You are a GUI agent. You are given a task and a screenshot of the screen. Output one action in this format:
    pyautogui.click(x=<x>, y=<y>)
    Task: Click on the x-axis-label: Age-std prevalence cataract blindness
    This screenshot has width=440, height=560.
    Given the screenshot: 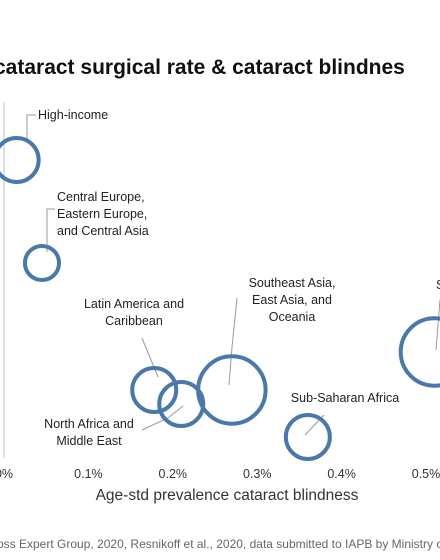 What is the action you would take?
    pyautogui.click(x=227, y=495)
    